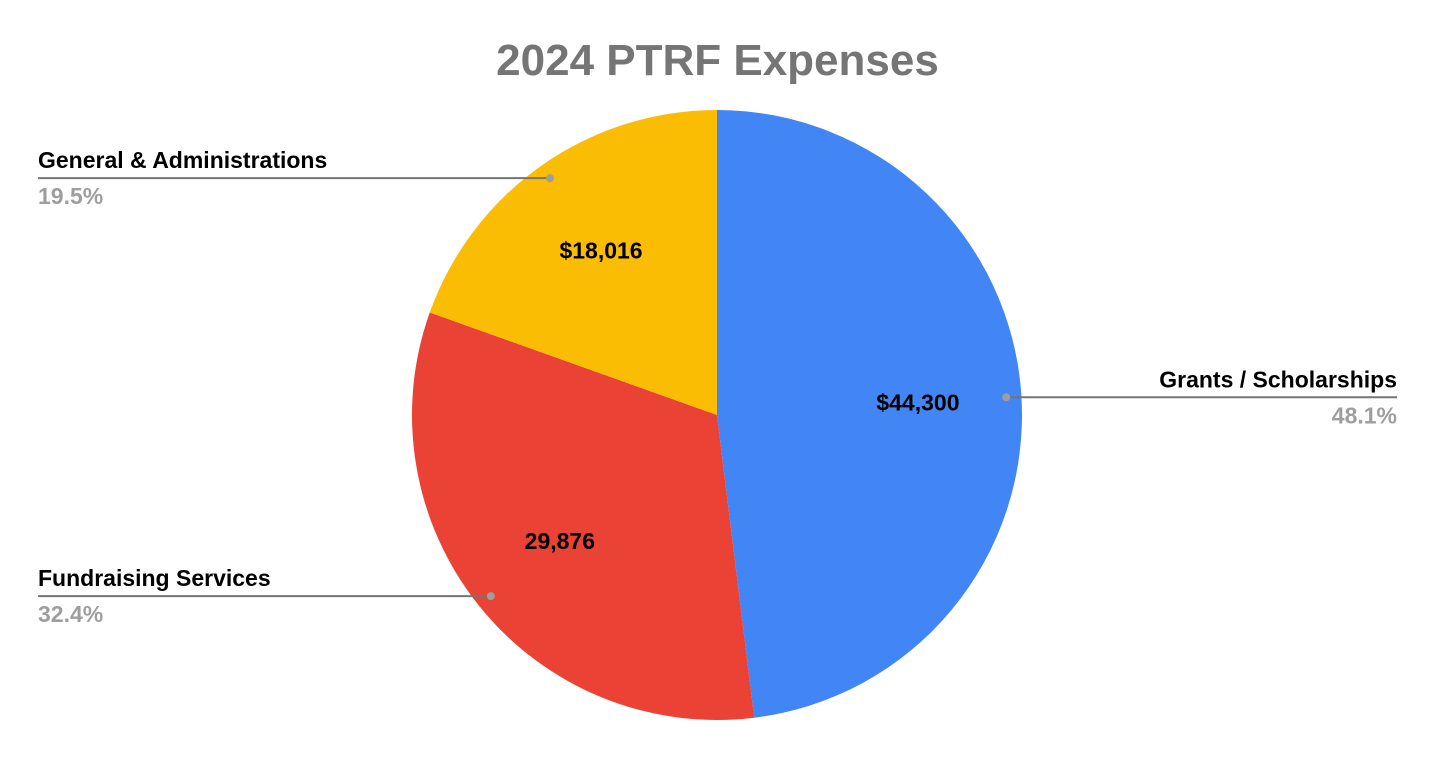 This screenshot has width=1435, height=757. Describe the element at coordinates (550, 178) in the screenshot. I see `callout-dot-general-administrations` at that location.